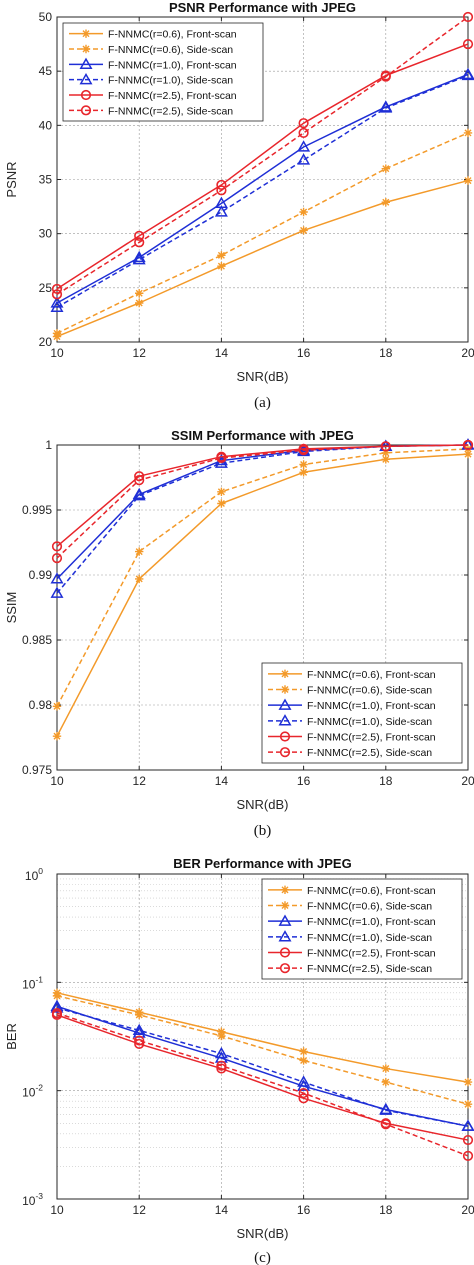 The image size is (474, 1265). I want to click on legend-item: F-NNMC(r=2.5), Front-scan, so click(153, 95).